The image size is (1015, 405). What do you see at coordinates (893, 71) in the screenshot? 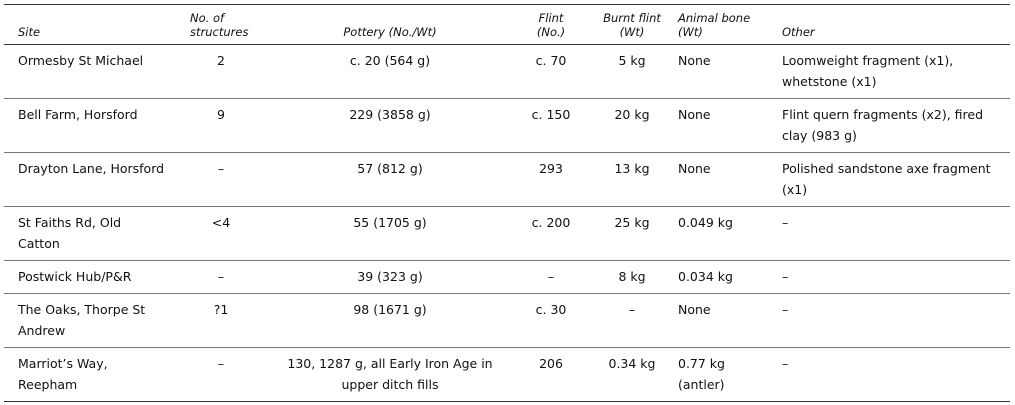
I see `table-cell: Loomweight fragment (x1), whetstone (x1)` at bounding box center [893, 71].